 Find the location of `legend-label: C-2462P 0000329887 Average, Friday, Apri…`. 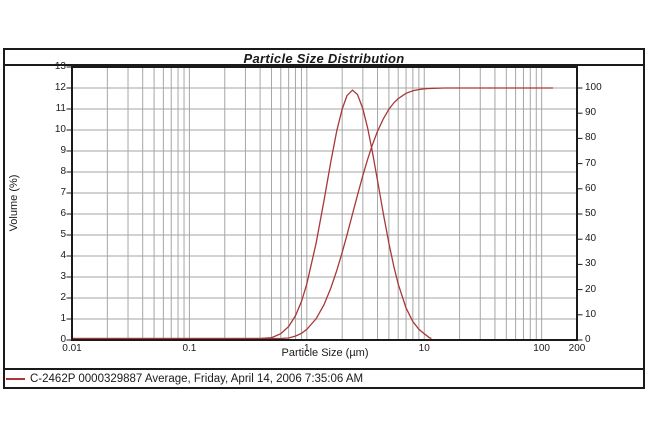

legend-label: C-2462P 0000329887 Average, Friday, Apri… is located at coordinates (197, 378).